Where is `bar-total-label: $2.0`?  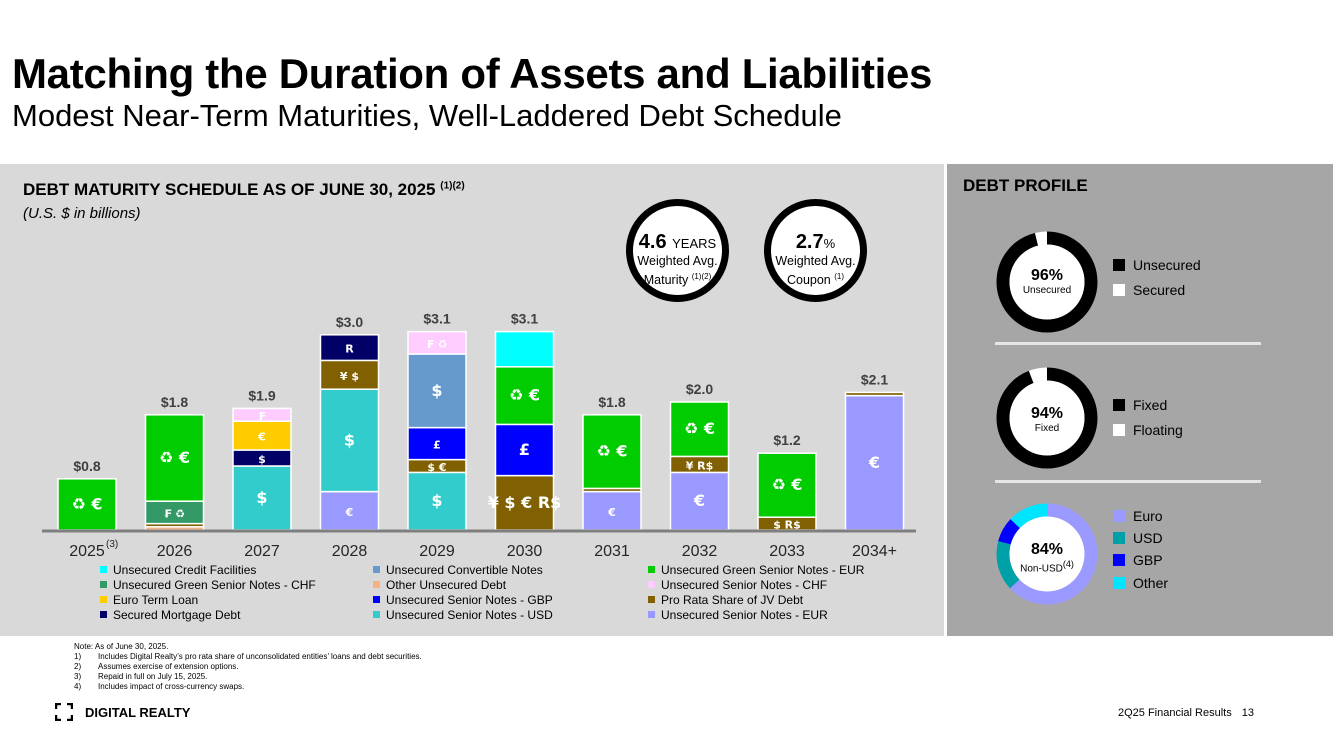
bar-total-label: $2.0 is located at coordinates (699, 389).